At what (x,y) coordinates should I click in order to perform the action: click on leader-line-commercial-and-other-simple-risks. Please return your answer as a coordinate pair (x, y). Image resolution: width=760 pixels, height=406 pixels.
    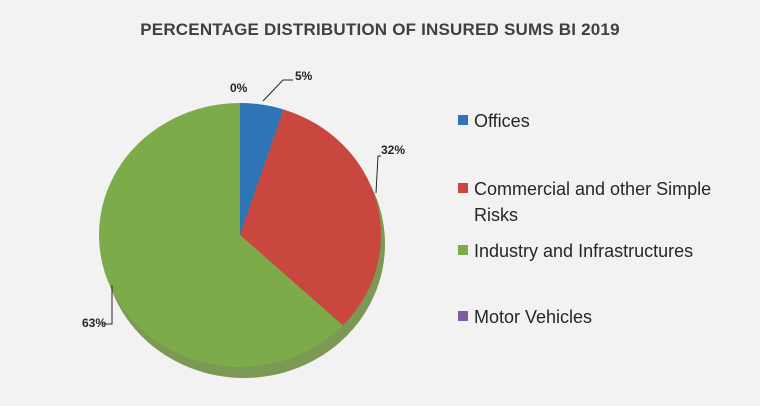
    Looking at the image, I should click on (378, 174).